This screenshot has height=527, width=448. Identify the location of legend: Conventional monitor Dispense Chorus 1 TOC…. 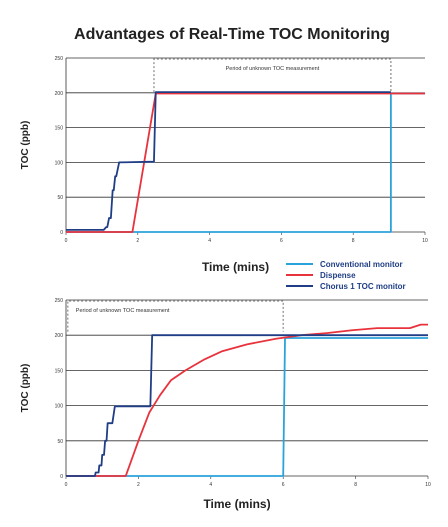
(346, 275).